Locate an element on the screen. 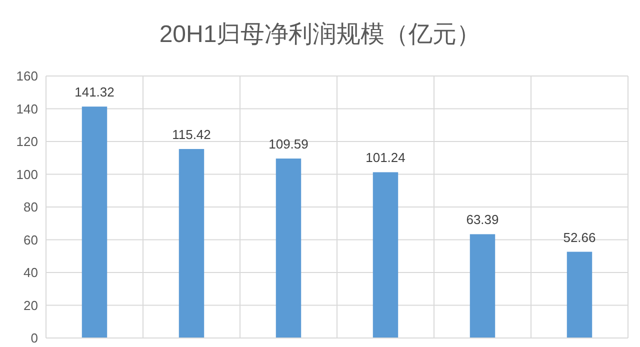 The image size is (640, 347). data-label: 63.39 is located at coordinates (482, 220).